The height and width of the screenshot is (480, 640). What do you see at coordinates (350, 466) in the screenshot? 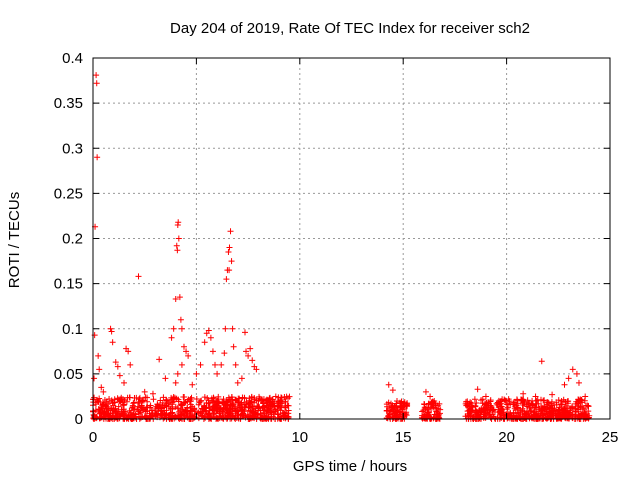
I see `x-axis-label: GPS time / hours` at bounding box center [350, 466].